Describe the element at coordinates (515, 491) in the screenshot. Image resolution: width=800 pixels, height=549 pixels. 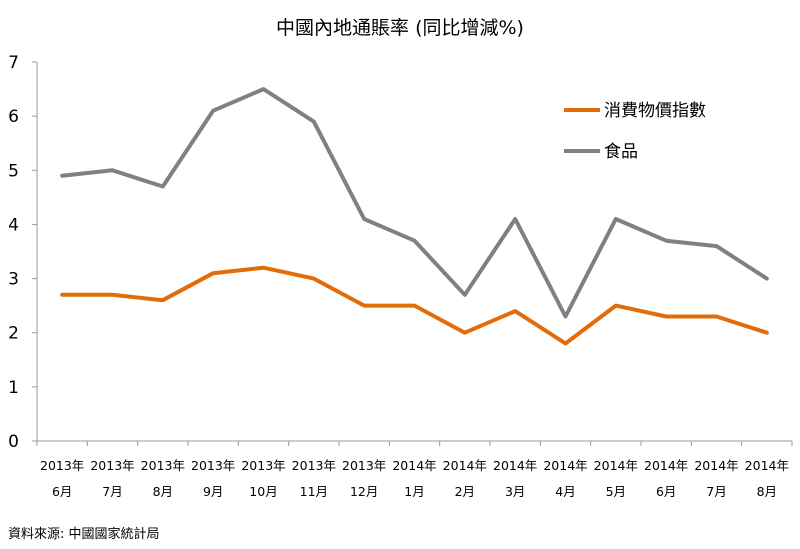
I see `x-tick-label-month: 3月` at that location.